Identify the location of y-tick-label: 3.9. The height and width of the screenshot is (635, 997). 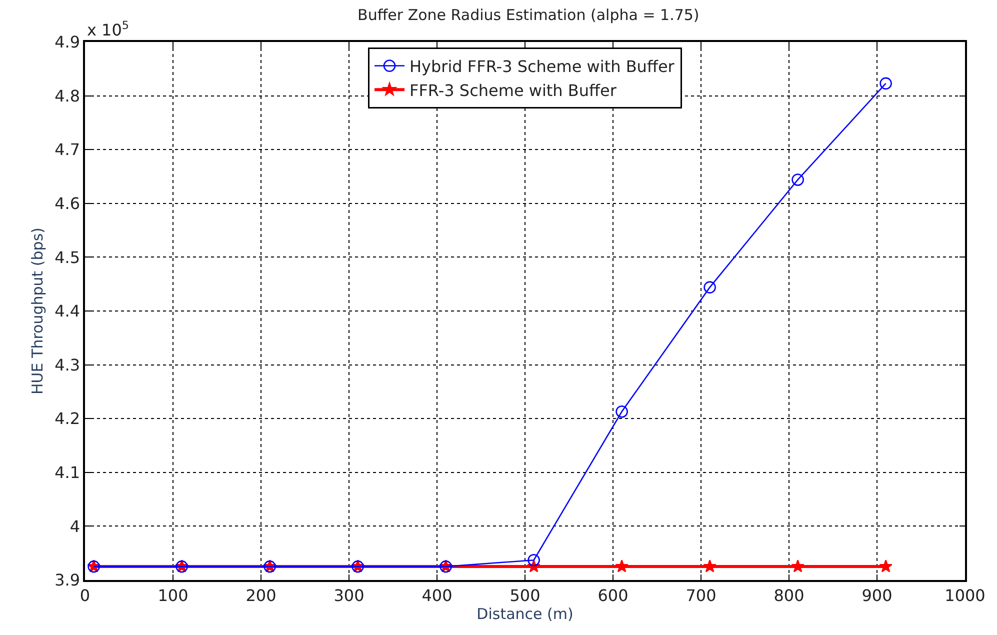
(67, 580).